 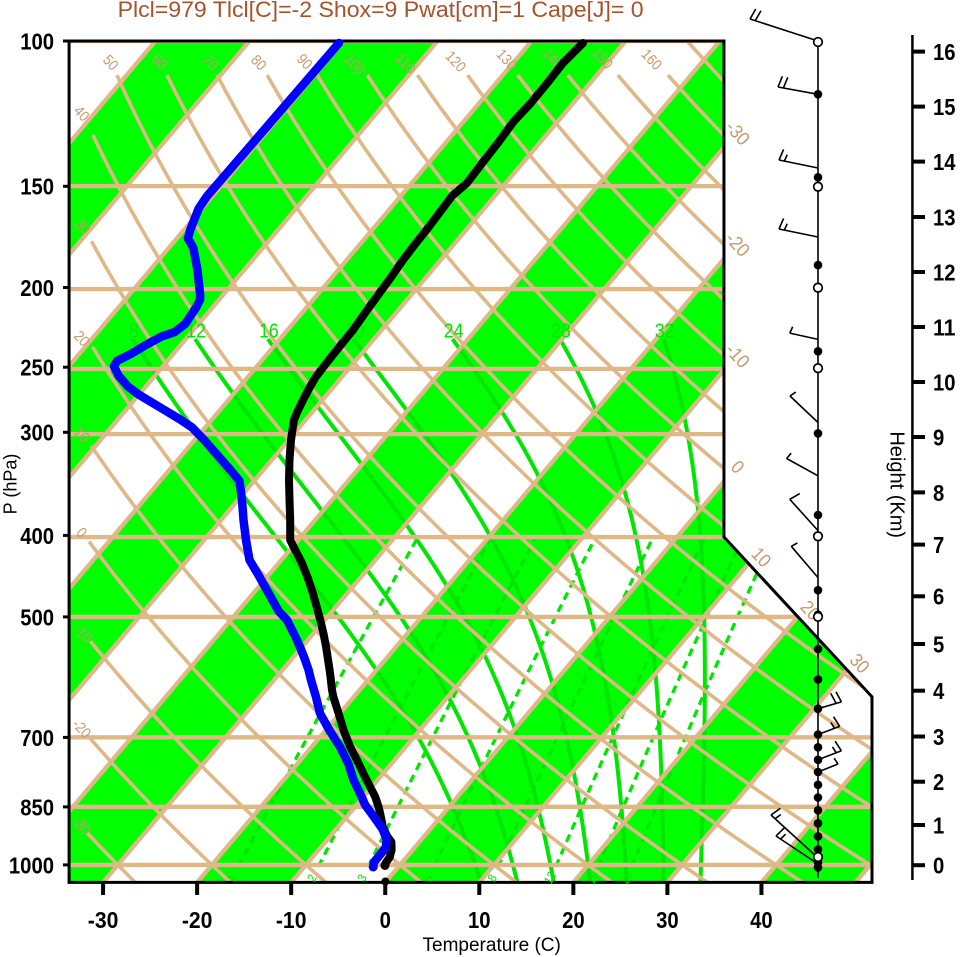 What do you see at coordinates (197, 920) in the screenshot?
I see `svg-text: -20` at bounding box center [197, 920].